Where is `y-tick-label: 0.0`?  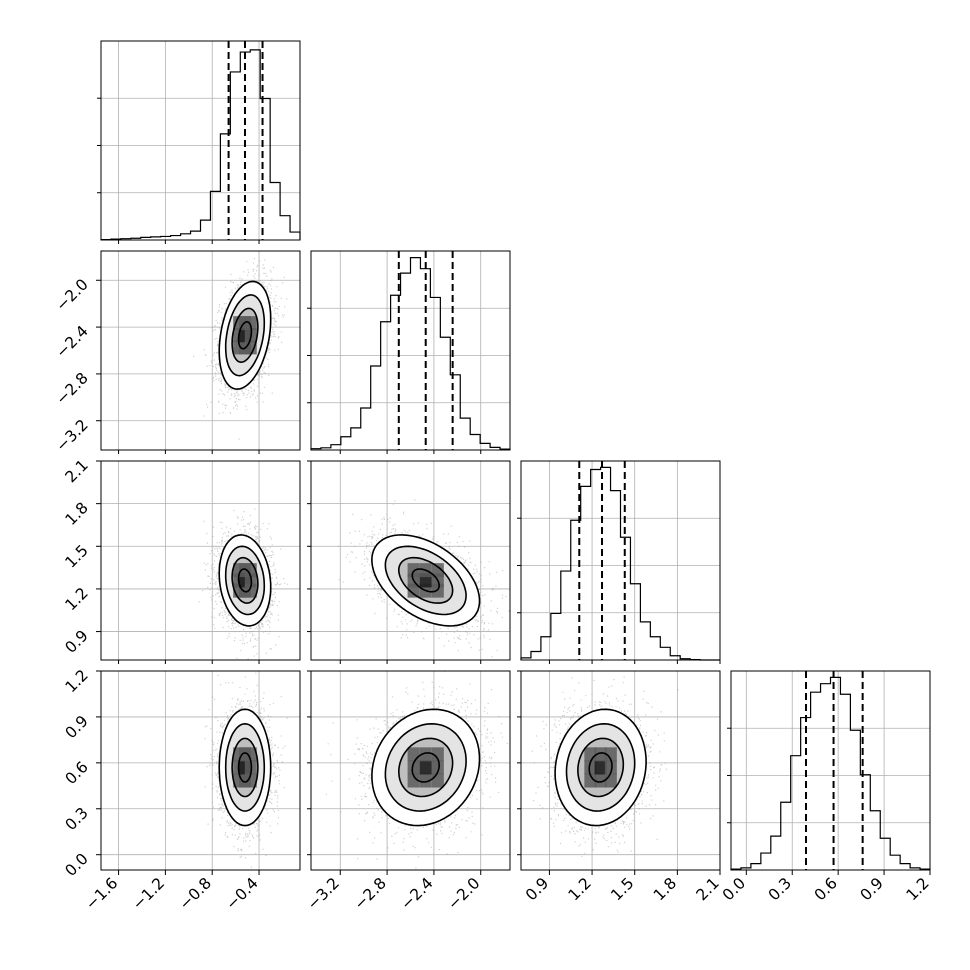 y-tick-label: 0.0 is located at coordinates (77, 865).